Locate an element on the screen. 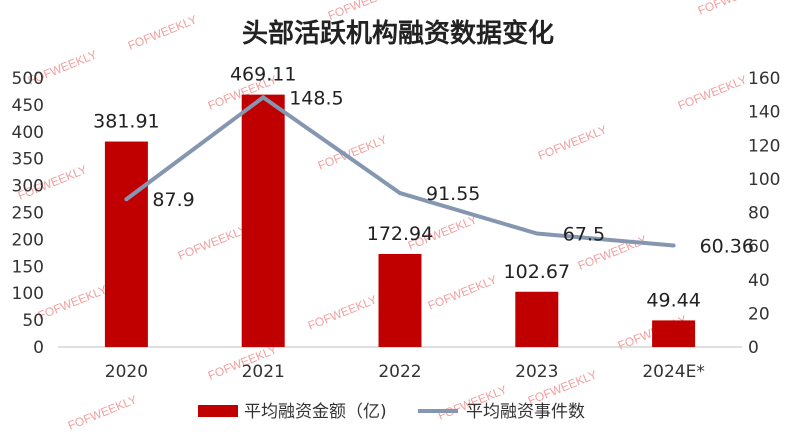  y-left-tick-label: 50 is located at coordinates (33, 321).